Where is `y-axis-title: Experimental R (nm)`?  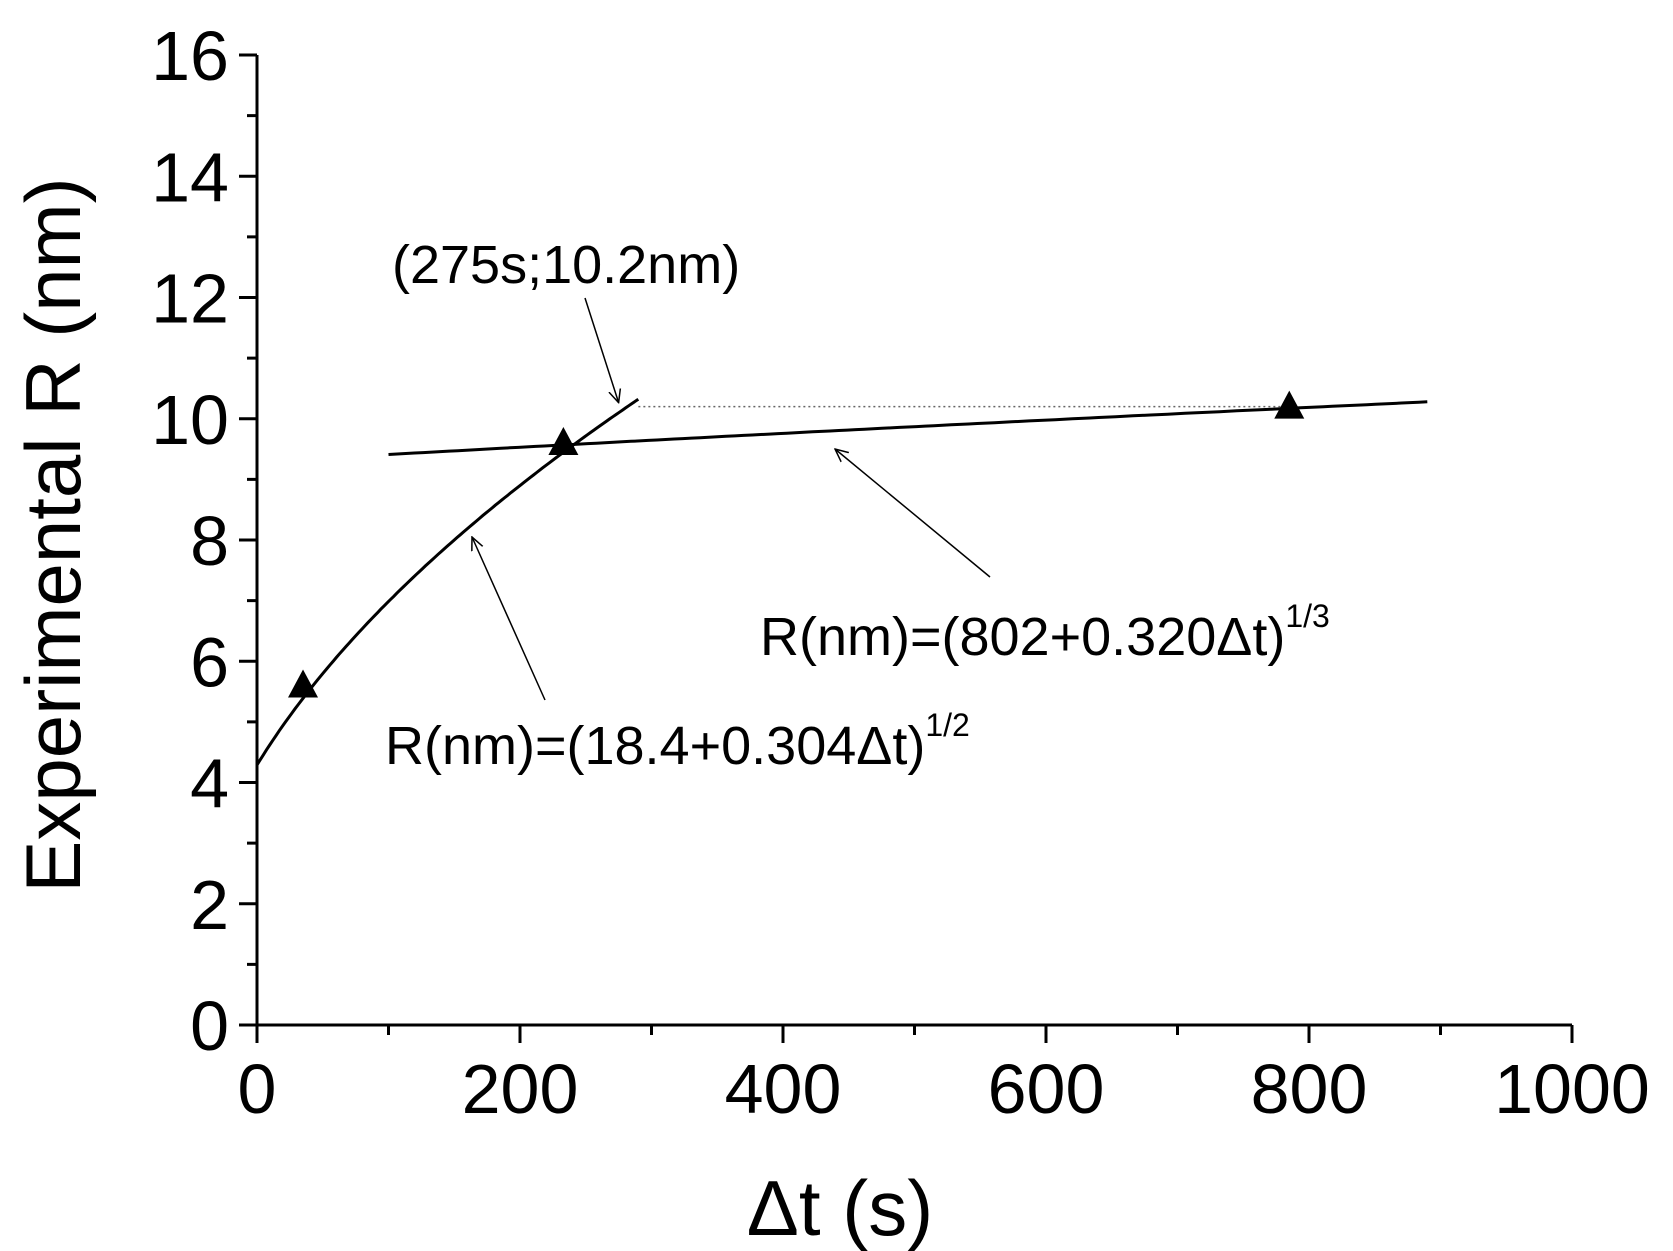 y-axis-title: Experimental R (nm) is located at coordinates (53, 534).